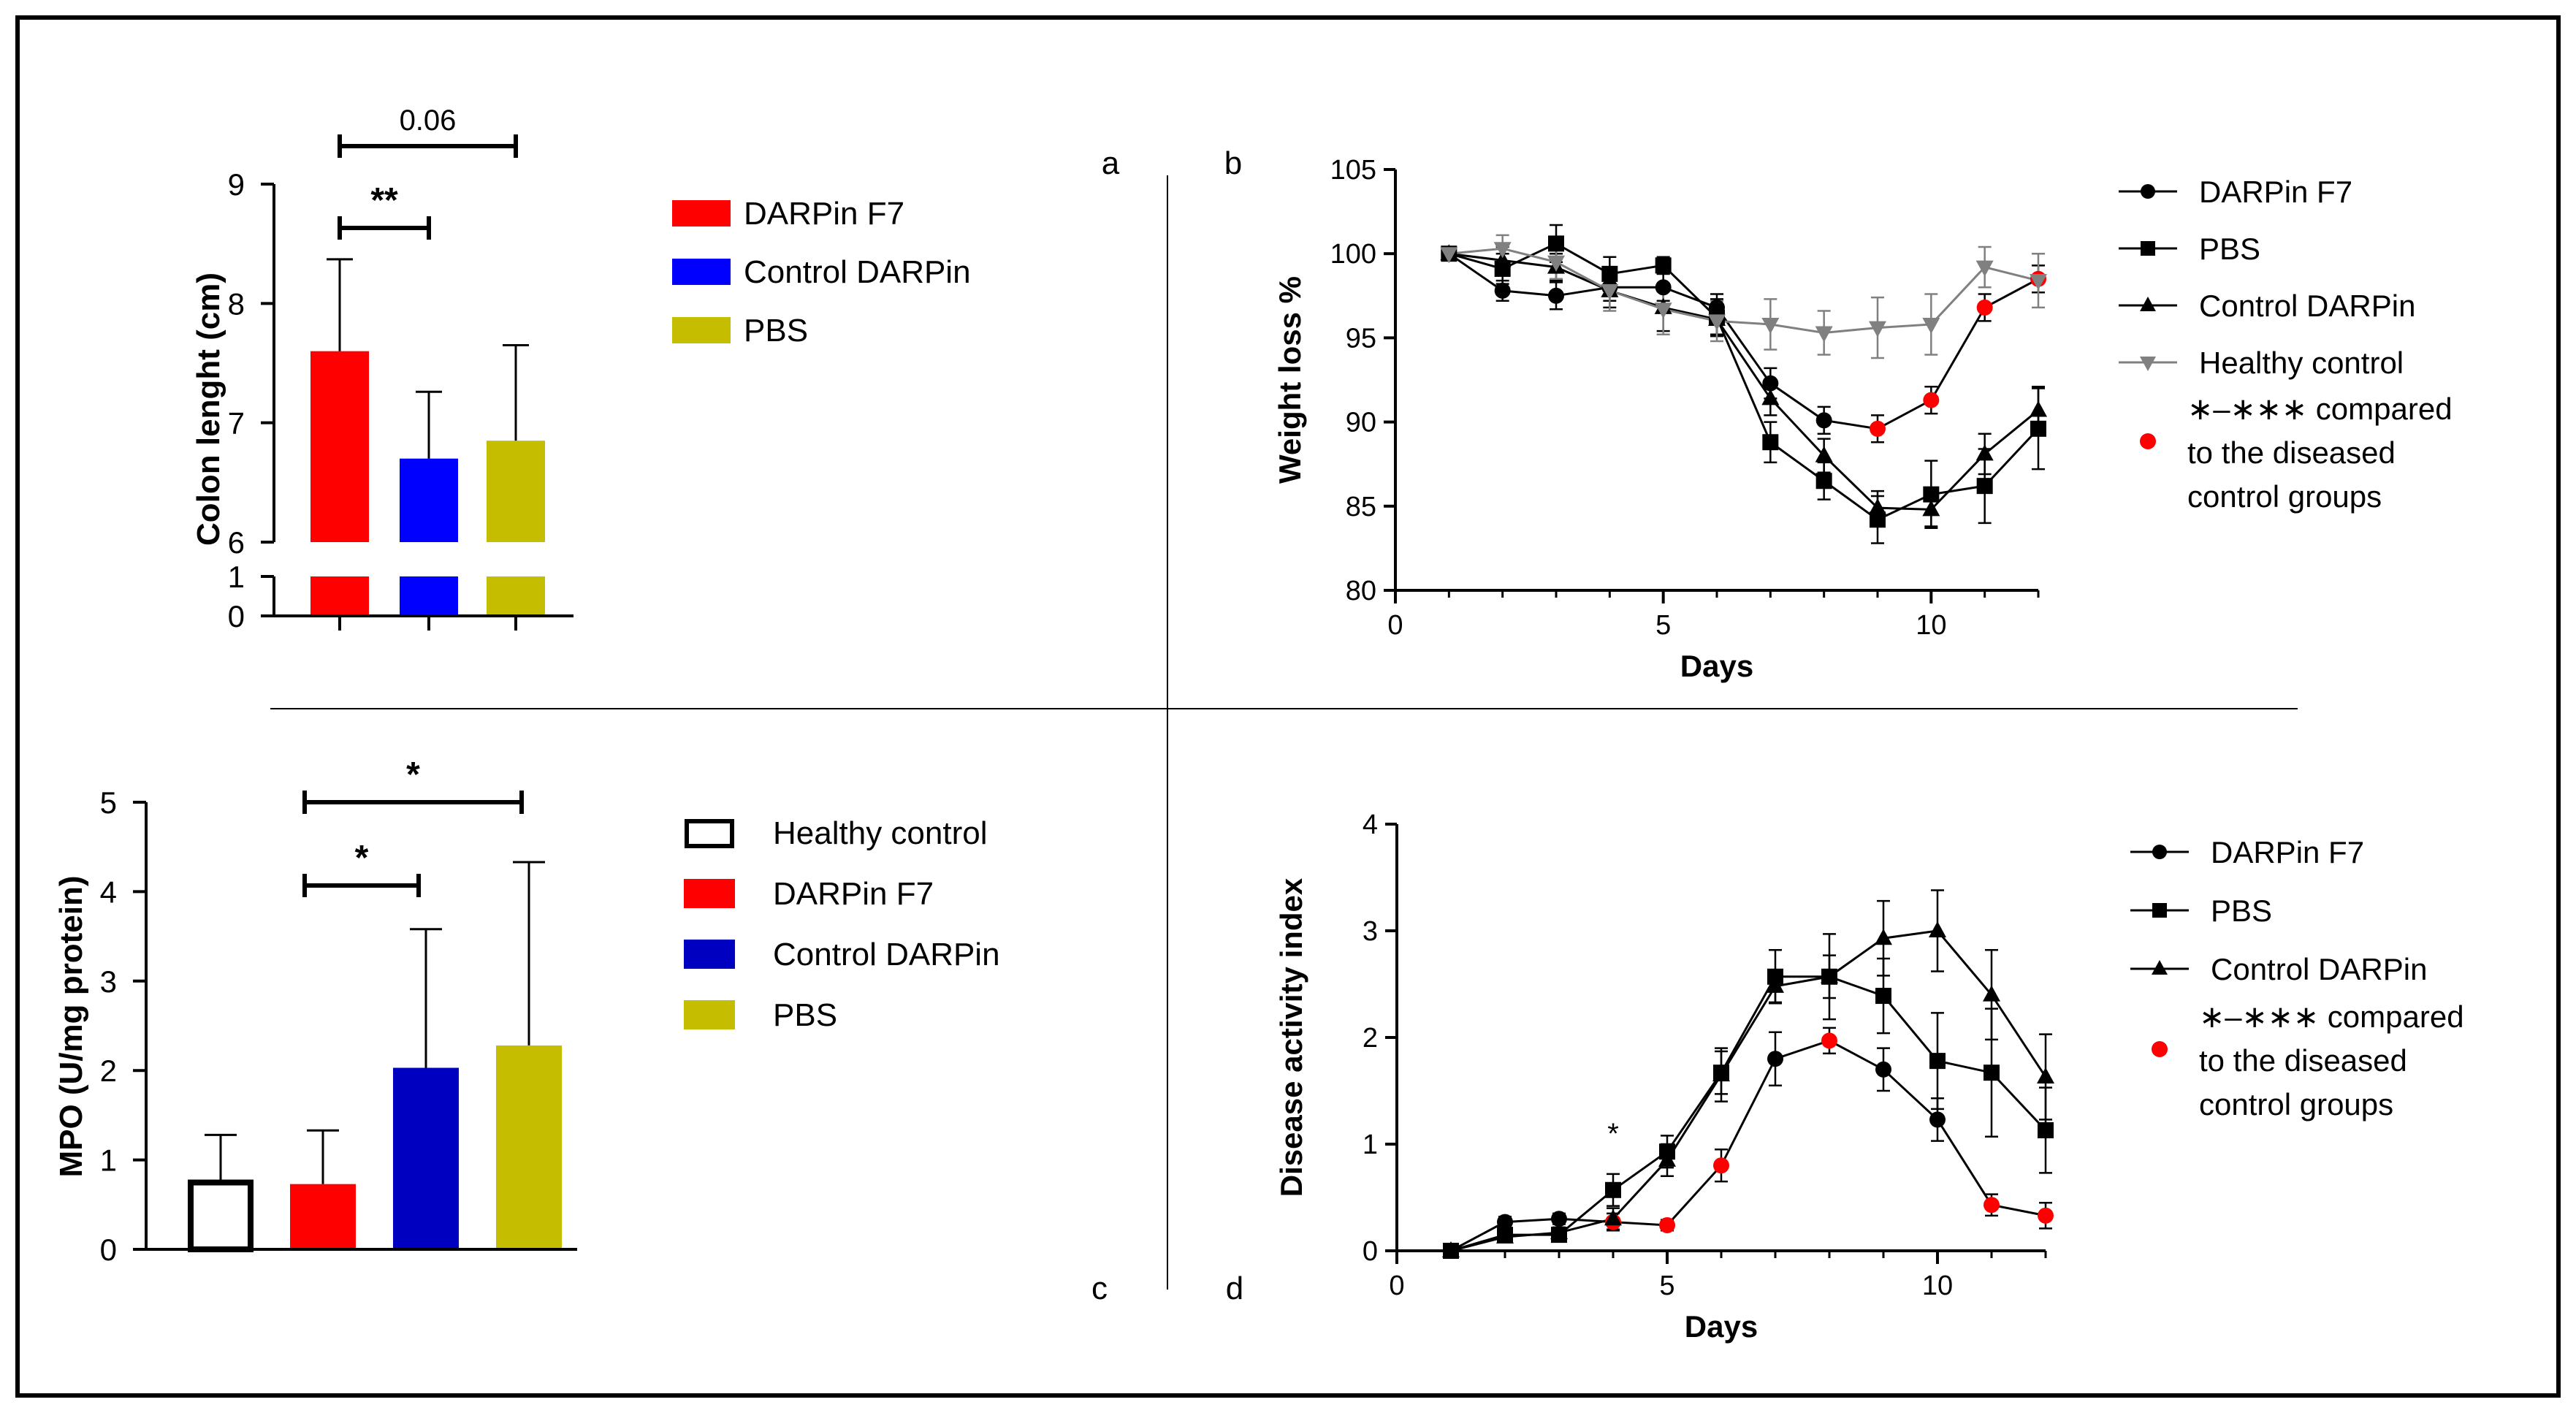  What do you see at coordinates (1111, 163) in the screenshot?
I see `panel-label-a: a` at bounding box center [1111, 163].